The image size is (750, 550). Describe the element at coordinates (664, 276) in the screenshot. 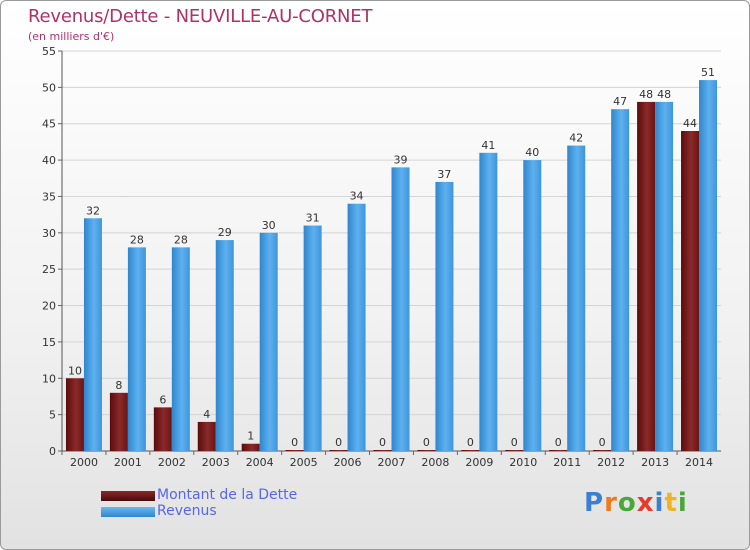

I see `revenue-bar-2013` at that location.